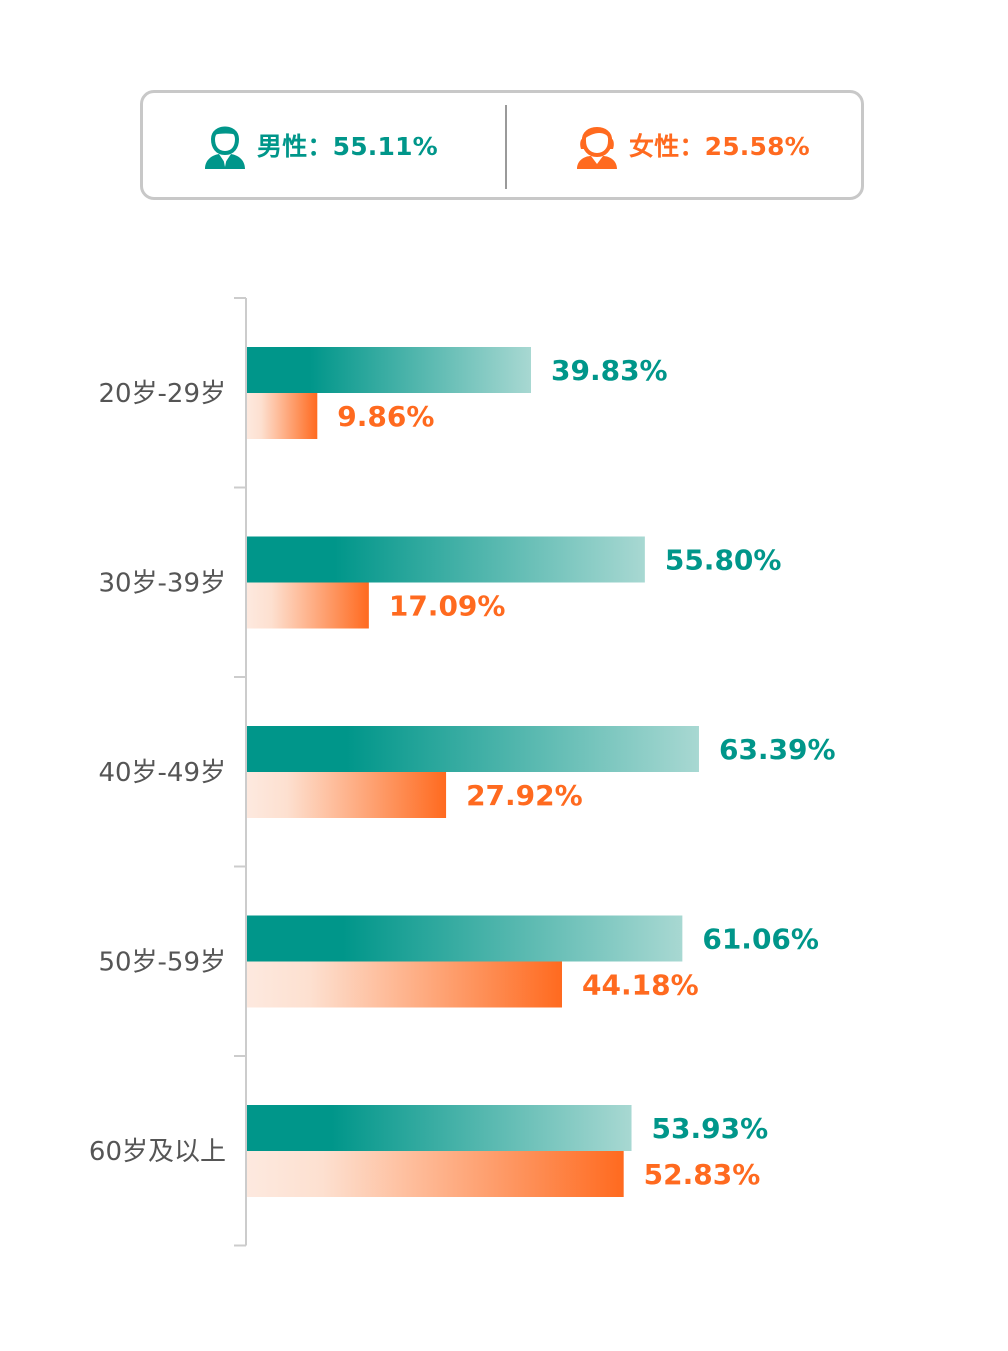 The height and width of the screenshot is (1351, 1008). I want to click on legend-female: 女性：25.58%, so click(692, 145).